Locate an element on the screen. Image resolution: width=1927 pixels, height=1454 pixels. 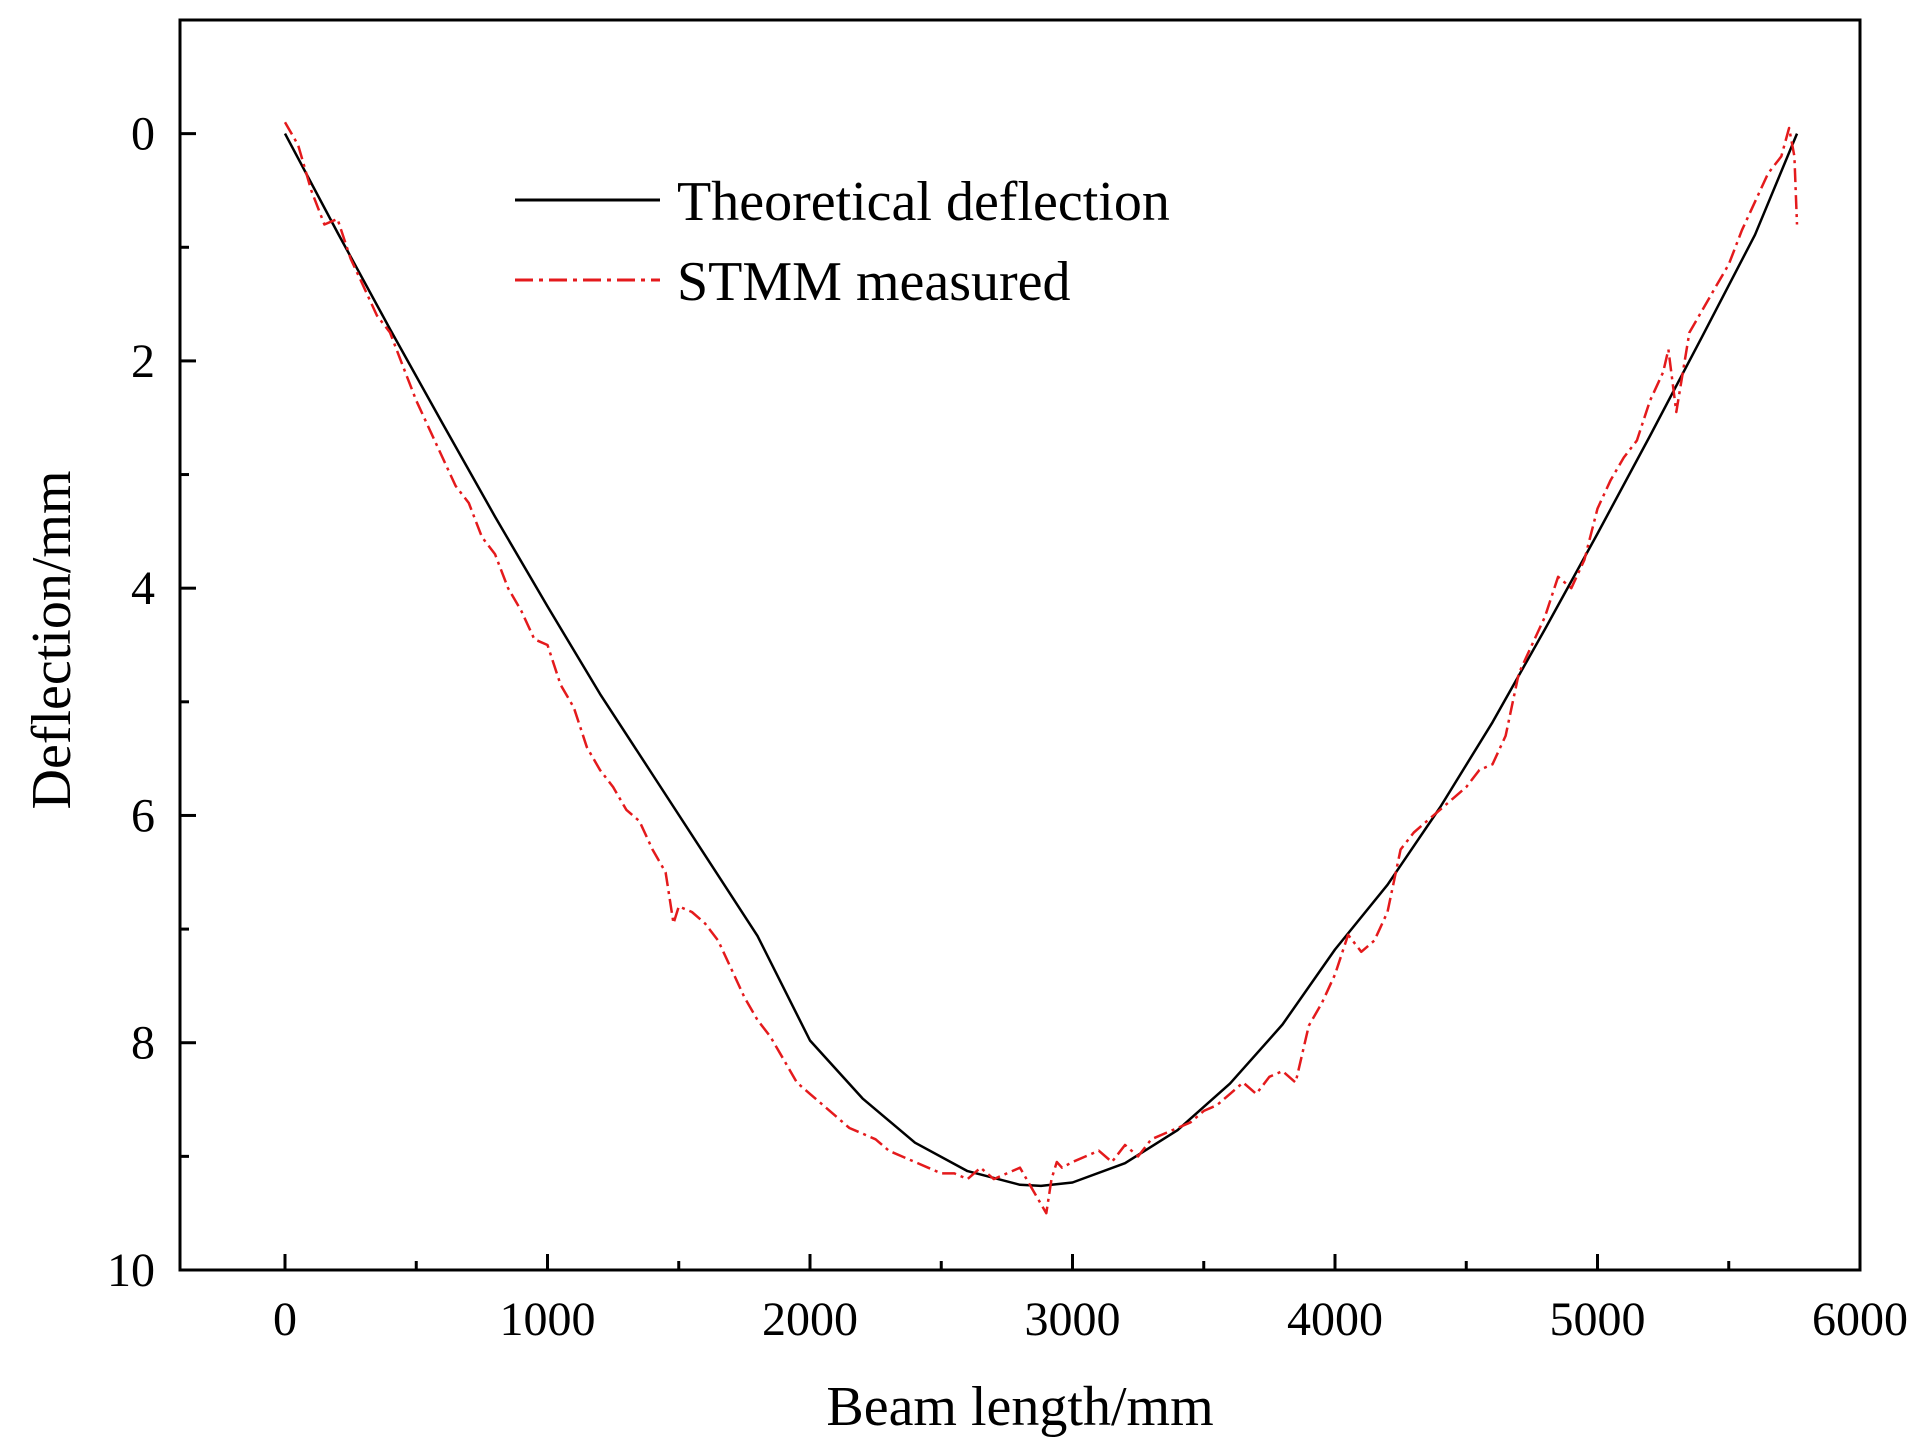
x-tick-label: 2000 is located at coordinates (810, 1319).